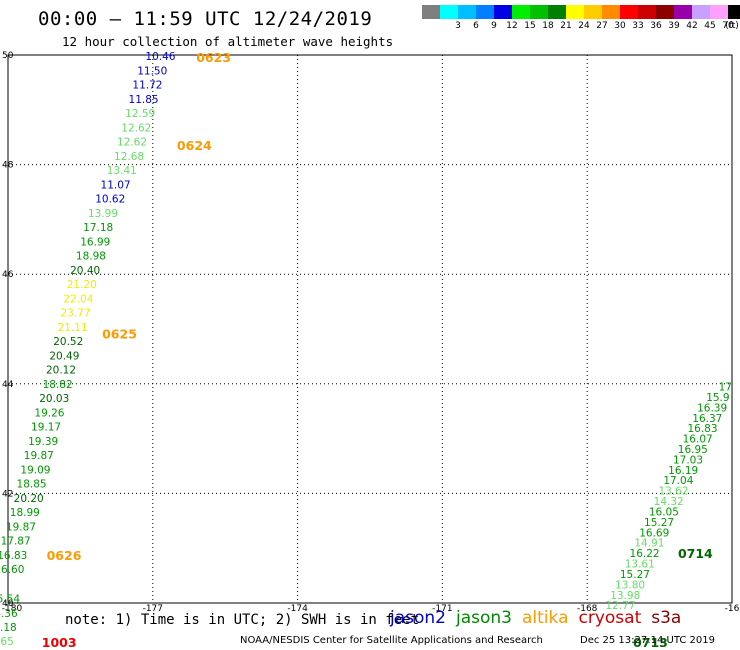 This screenshot has width=740, height=650. I want to click on y-tick-label: 44, so click(8, 385).